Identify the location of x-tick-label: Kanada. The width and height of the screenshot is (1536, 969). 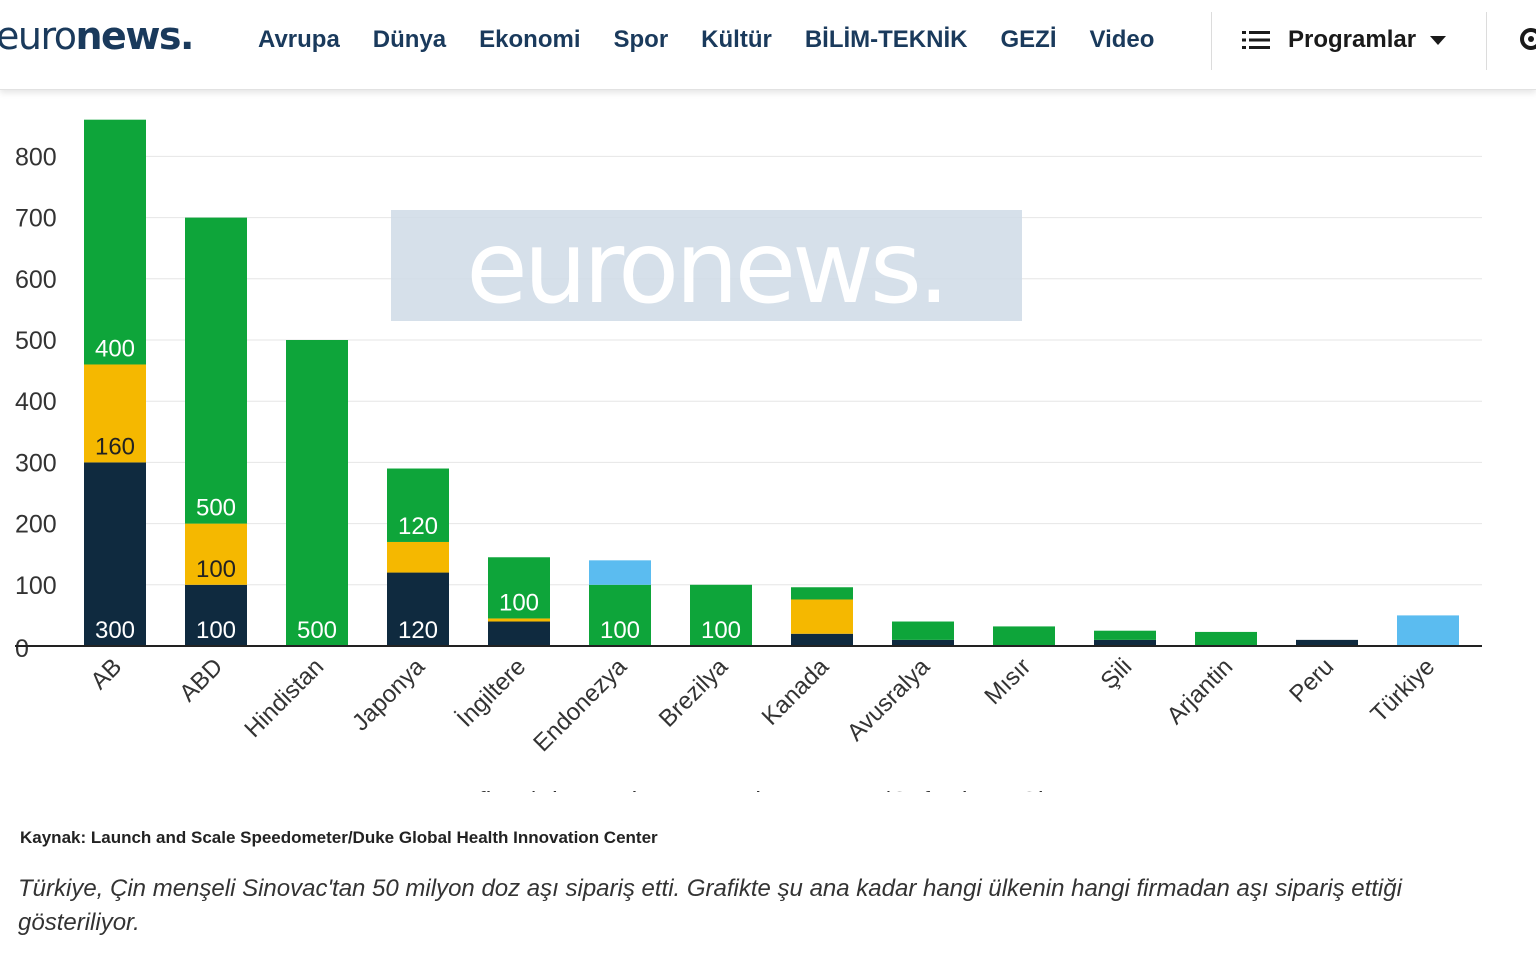
(796, 692).